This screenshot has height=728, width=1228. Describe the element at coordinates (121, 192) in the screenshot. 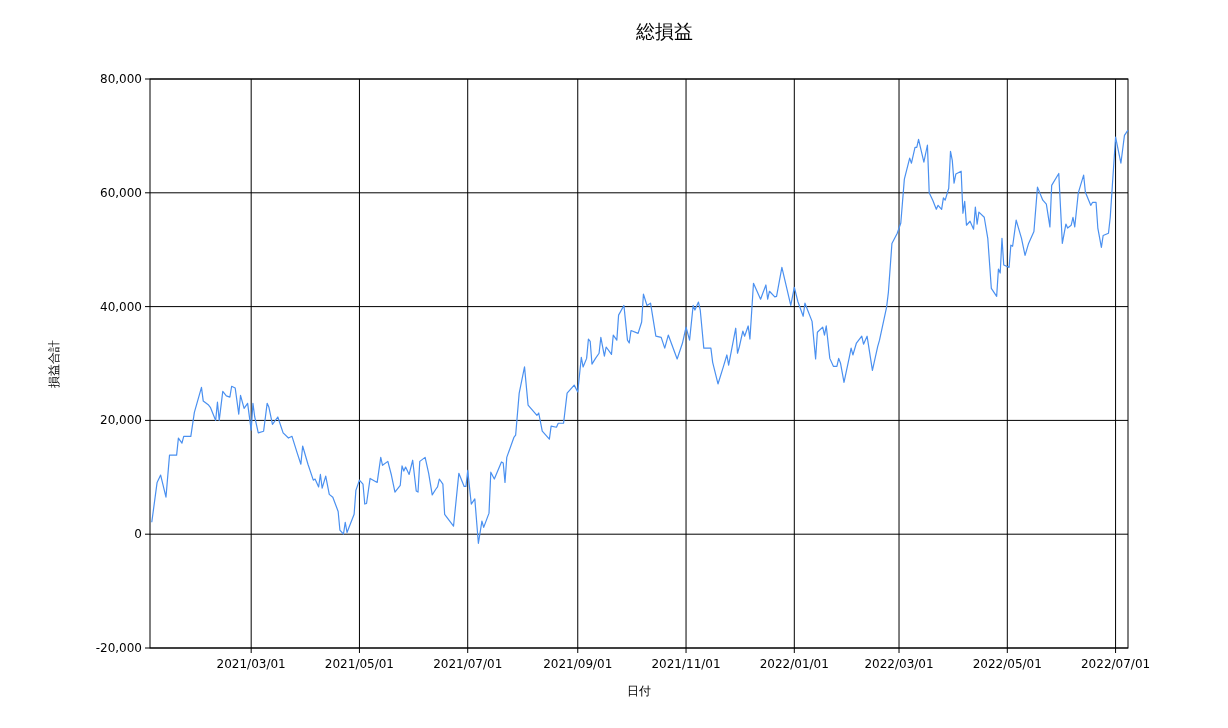

I see `y-tick-label: 60,000` at that location.